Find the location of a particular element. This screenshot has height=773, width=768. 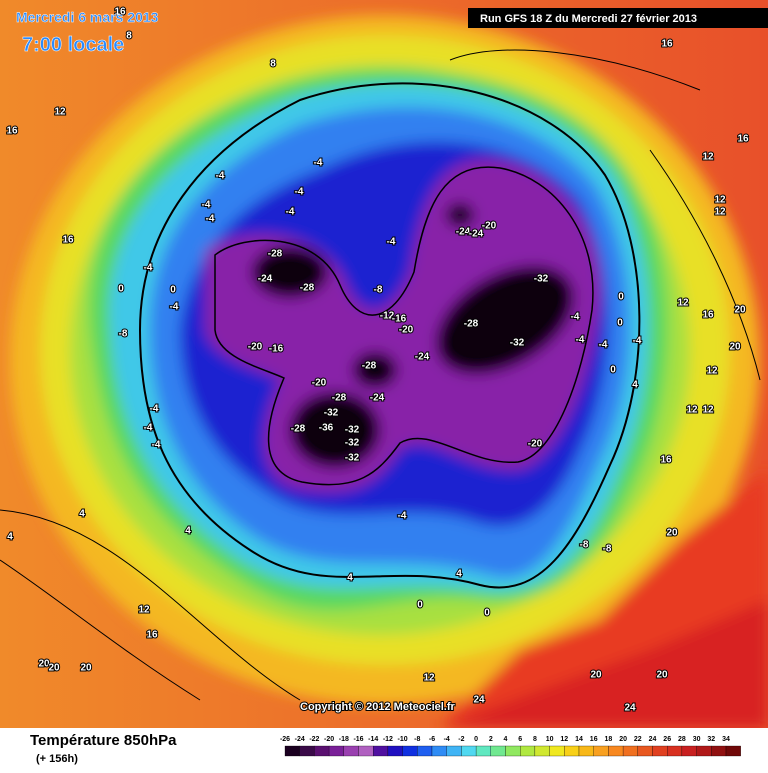

contour-label: -16 is located at coordinates (276, 349).